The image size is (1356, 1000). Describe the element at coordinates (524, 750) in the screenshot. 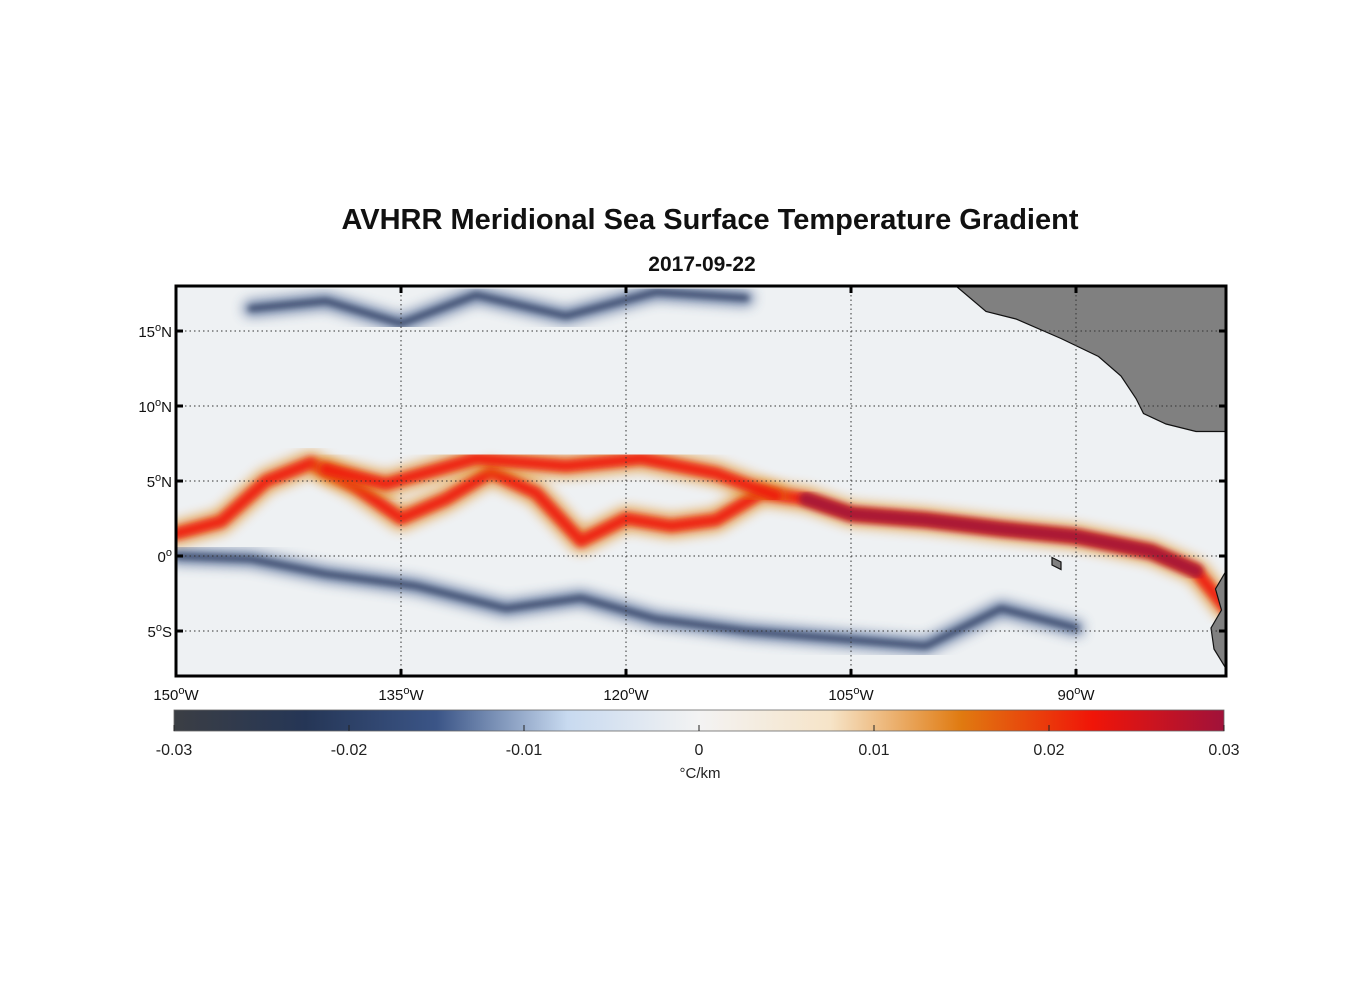

I see `colorbar-tick-label: -0.01` at that location.